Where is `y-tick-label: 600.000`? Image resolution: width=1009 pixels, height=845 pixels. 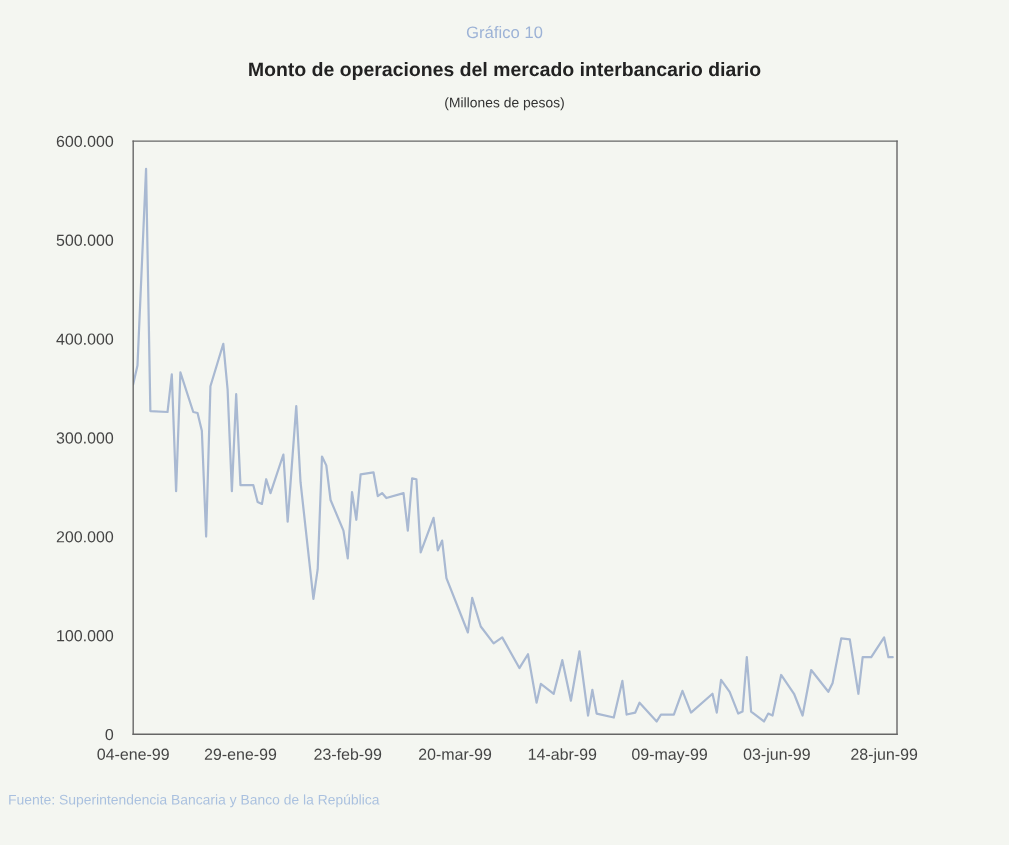
y-tick-label: 600.000 is located at coordinates (85, 141).